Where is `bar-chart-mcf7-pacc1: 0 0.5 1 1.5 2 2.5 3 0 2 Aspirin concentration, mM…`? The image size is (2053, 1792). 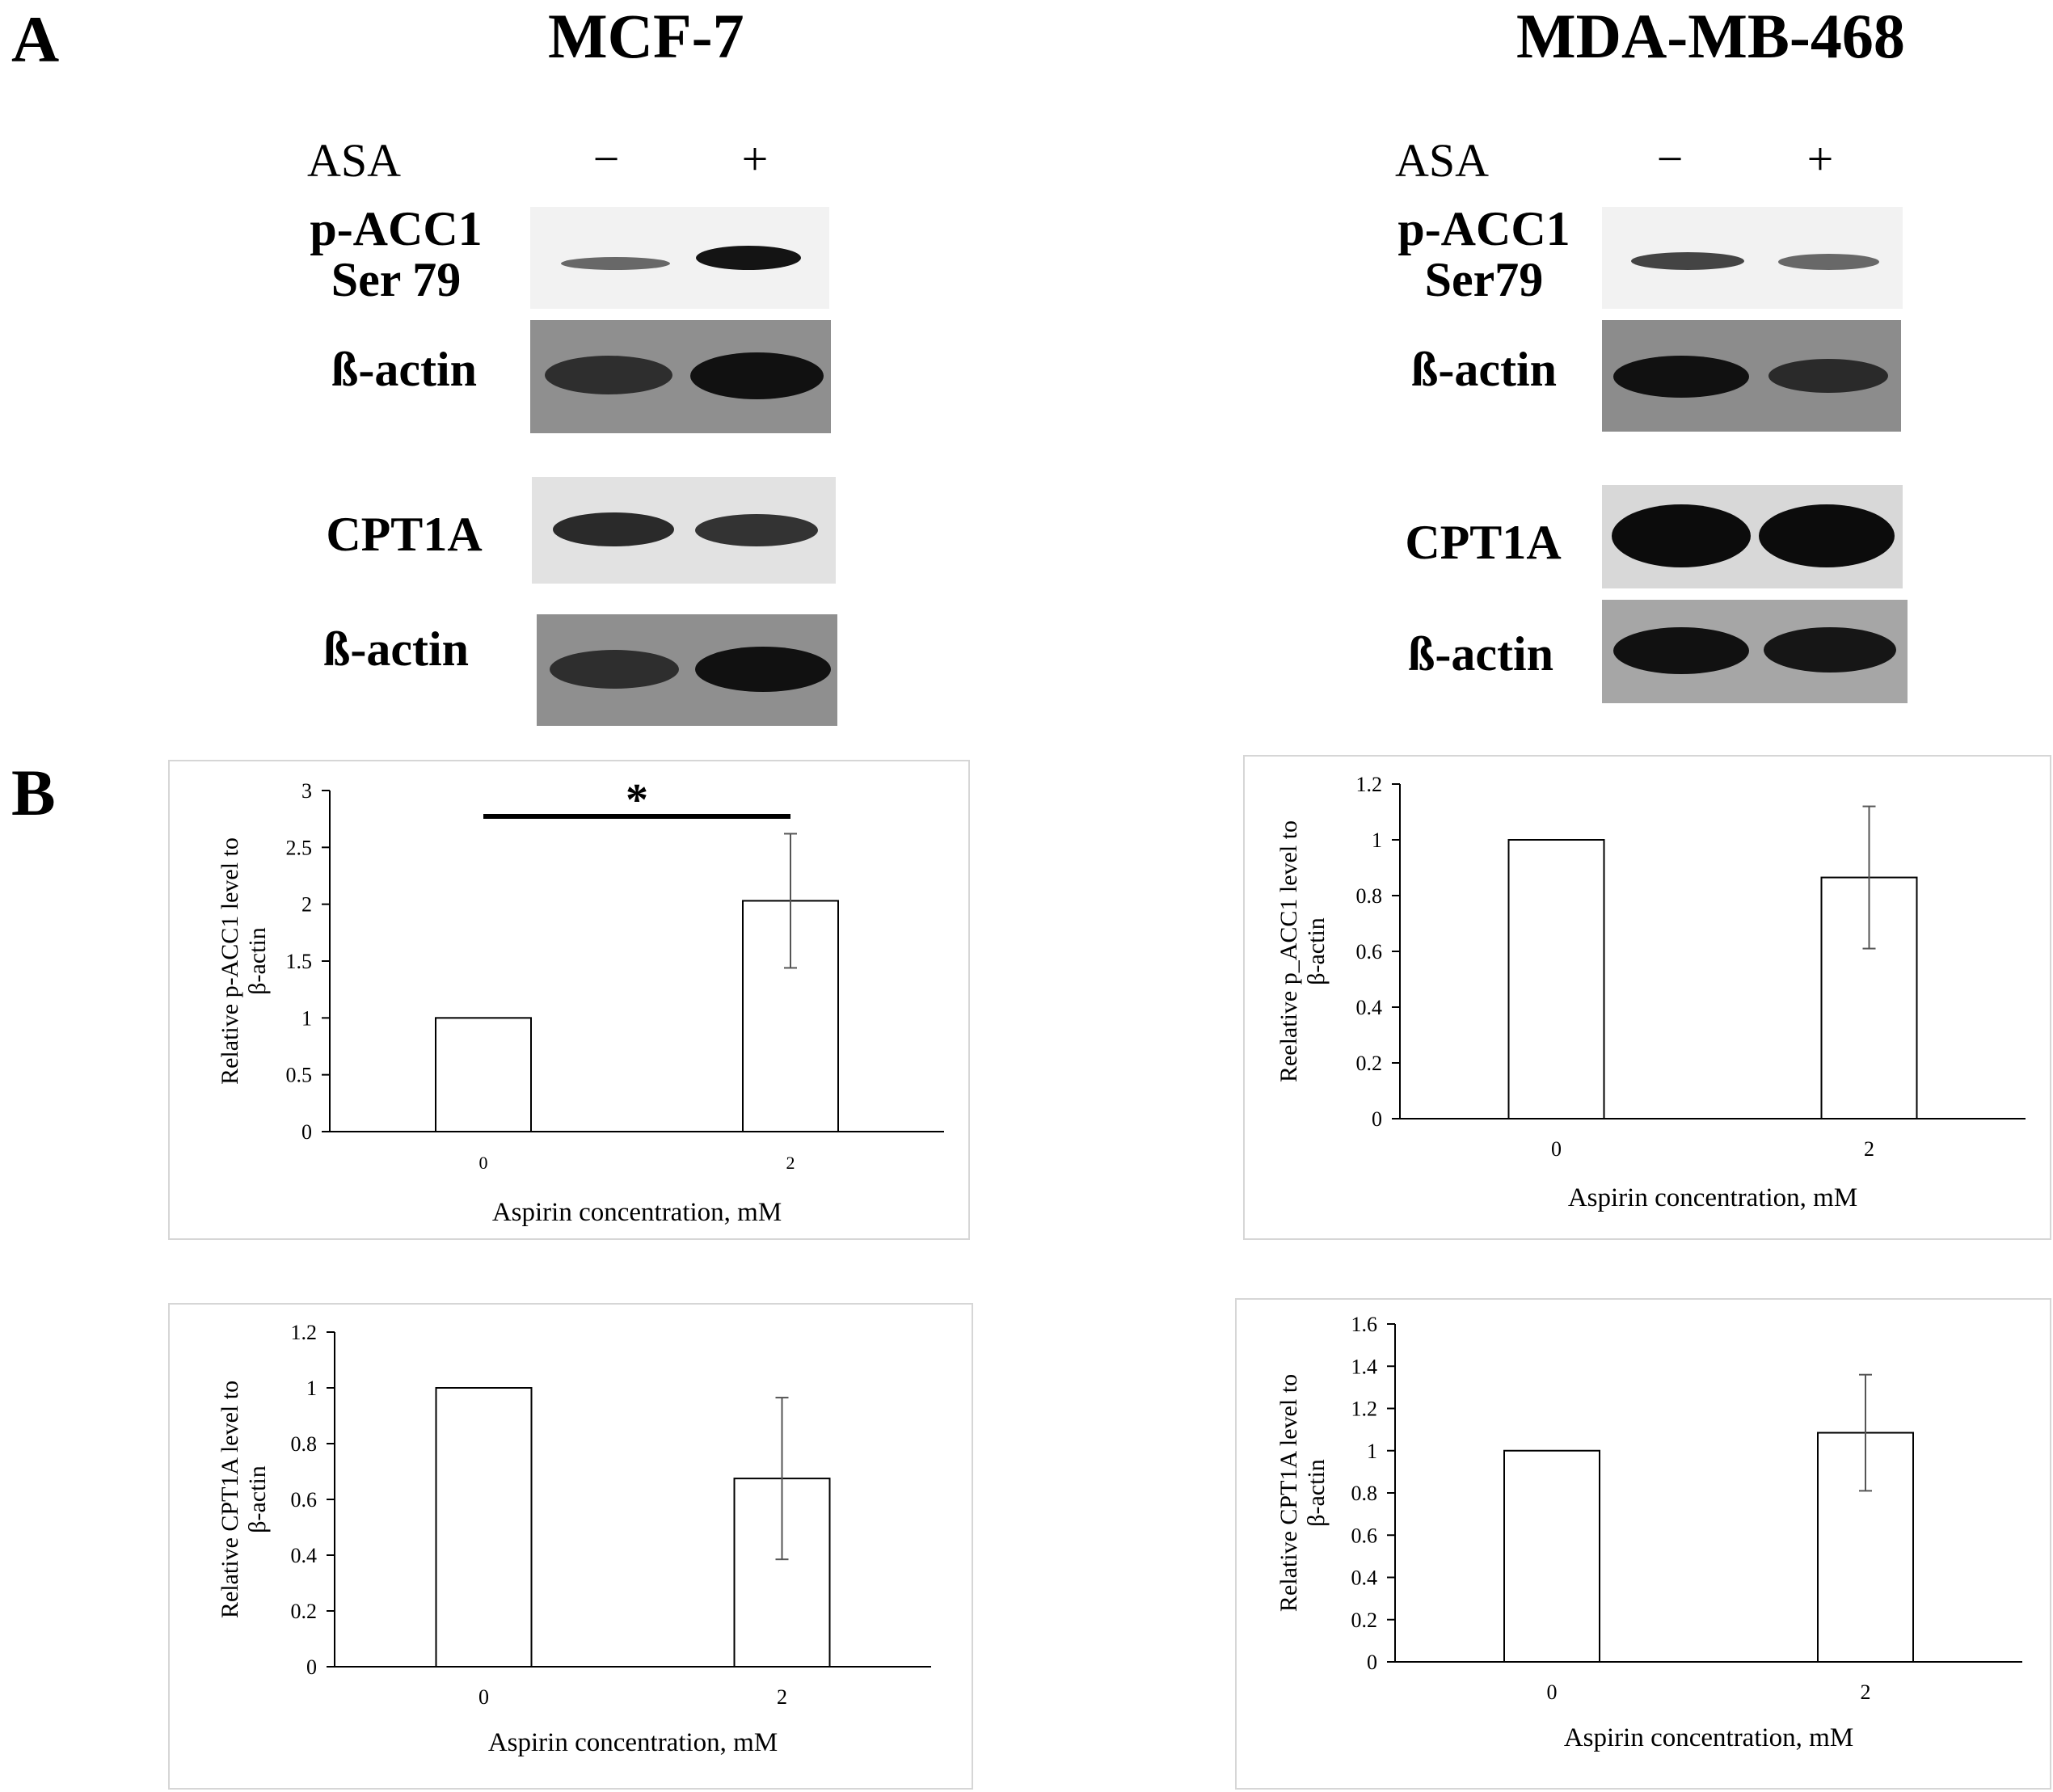
bar-chart-mcf7-pacc1: 0 0.5 1 1.5 2 2.5 3 0 2 Aspirin concentration, mM… is located at coordinates (580, 1001).